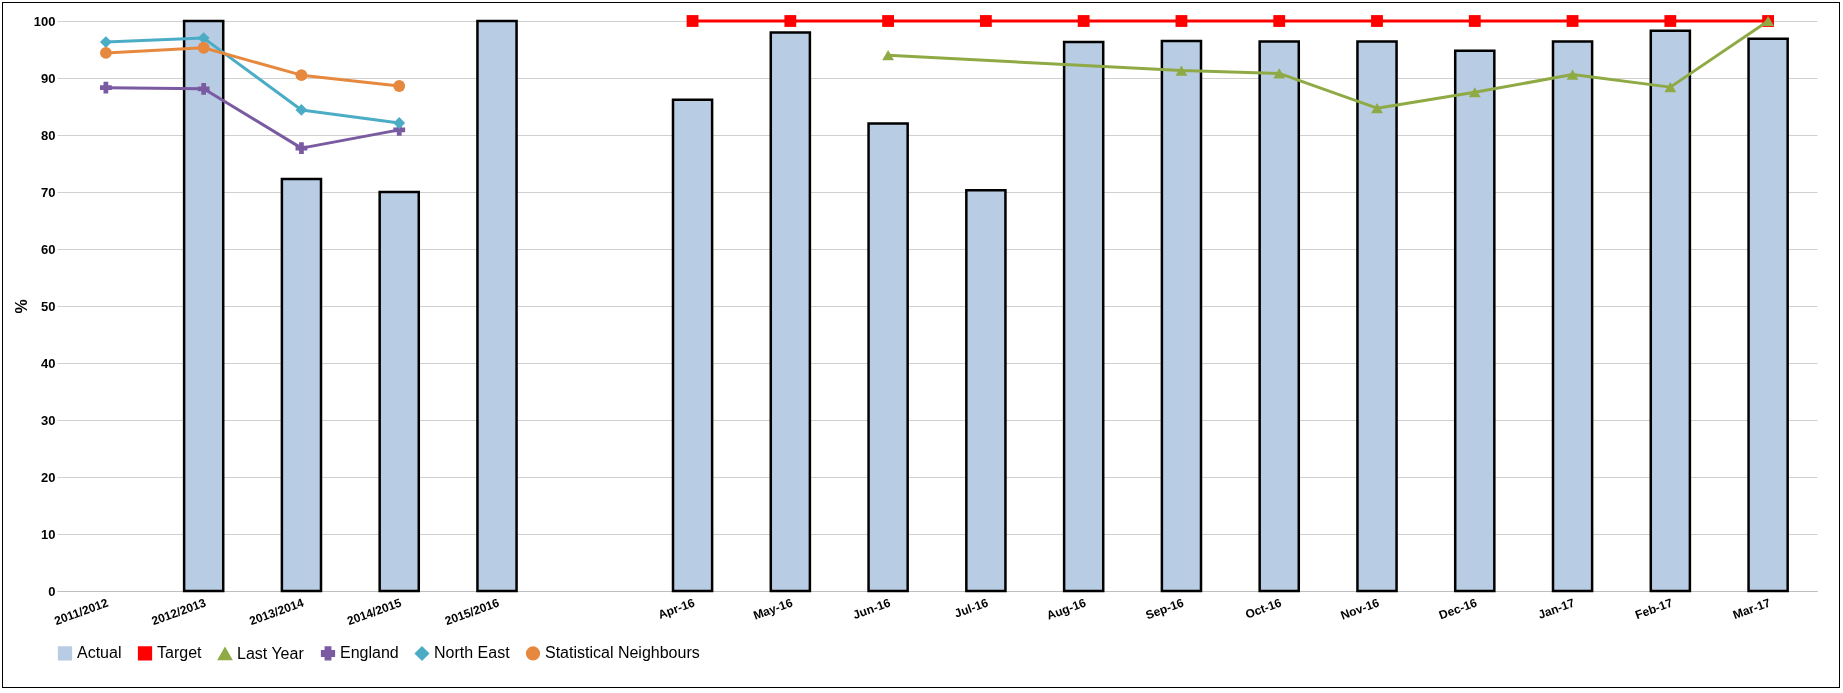 This screenshot has height=693, width=1843. I want to click on legend-label: Target, so click(180, 653).